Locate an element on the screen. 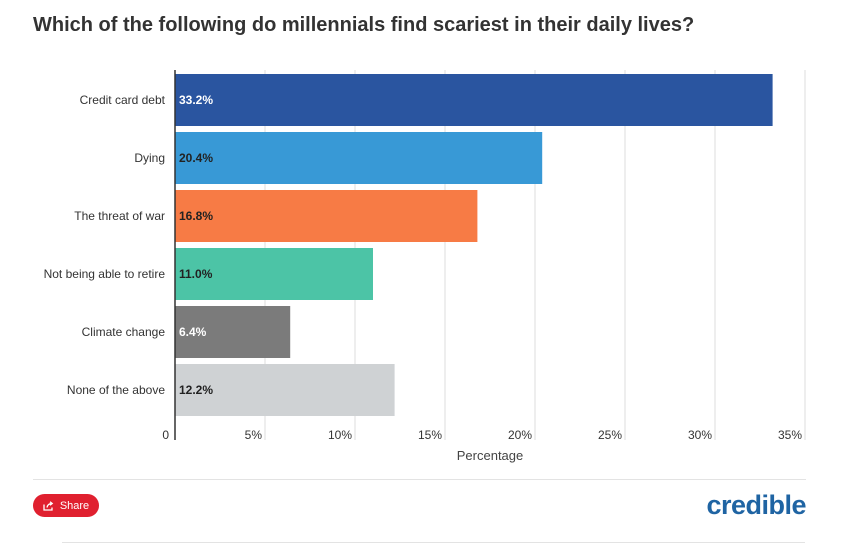  category-label: Credit card debt is located at coordinates (123, 100).